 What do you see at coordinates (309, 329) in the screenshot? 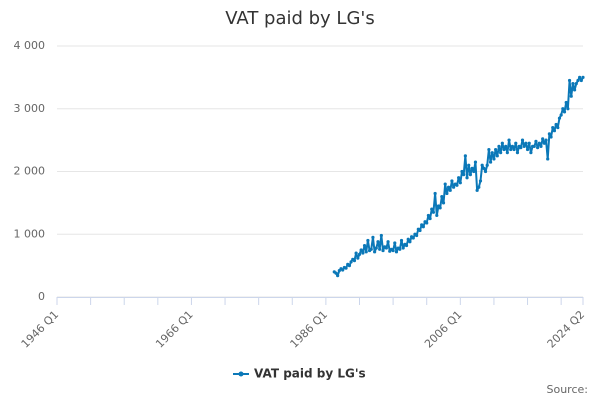
I see `x-tick-label: 1986 Q1` at bounding box center [309, 329].